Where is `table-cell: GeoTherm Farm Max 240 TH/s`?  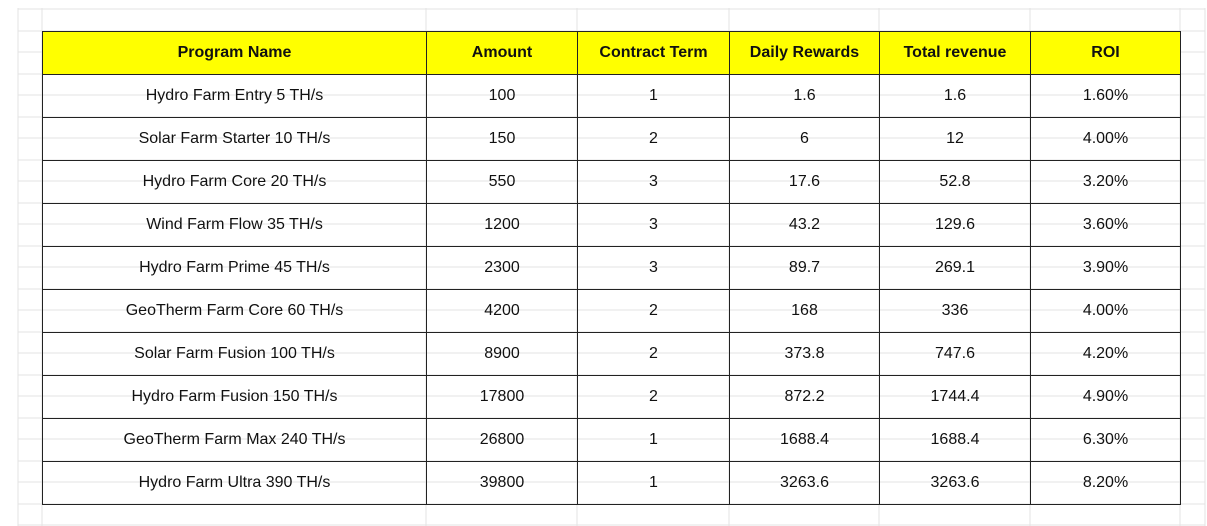
table-cell: GeoTherm Farm Max 240 TH/s is located at coordinates (234, 440).